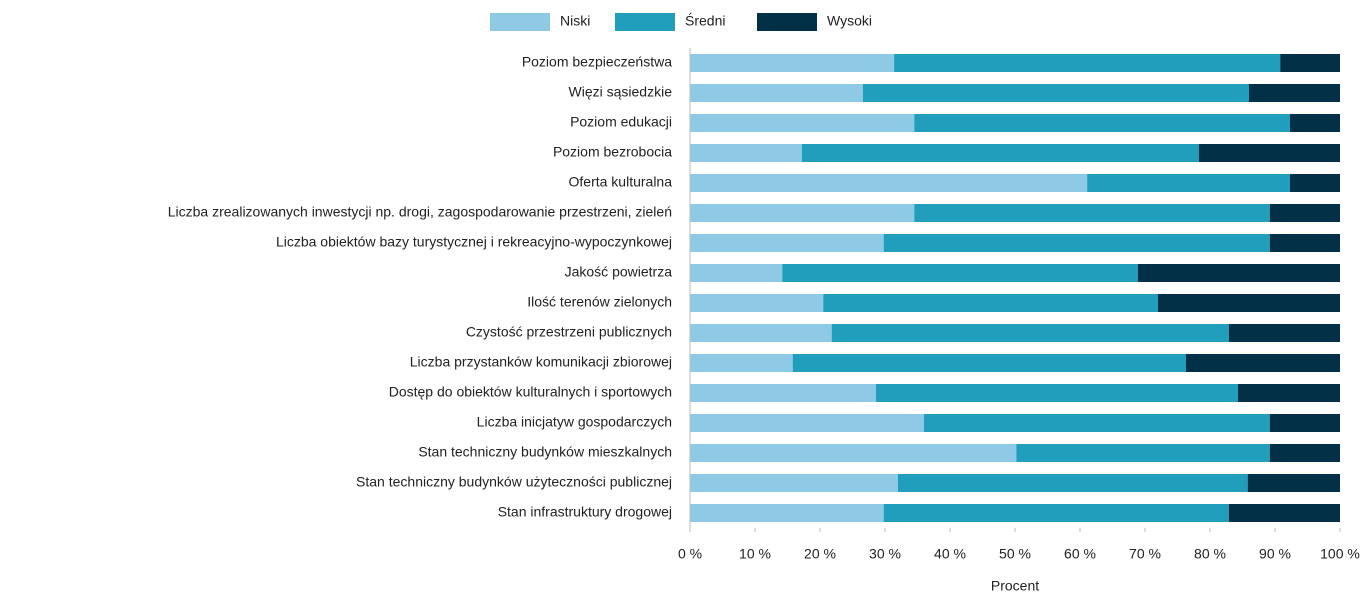  What do you see at coordinates (612, 152) in the screenshot?
I see `y-tick-label: Poziom bezrobocia` at bounding box center [612, 152].